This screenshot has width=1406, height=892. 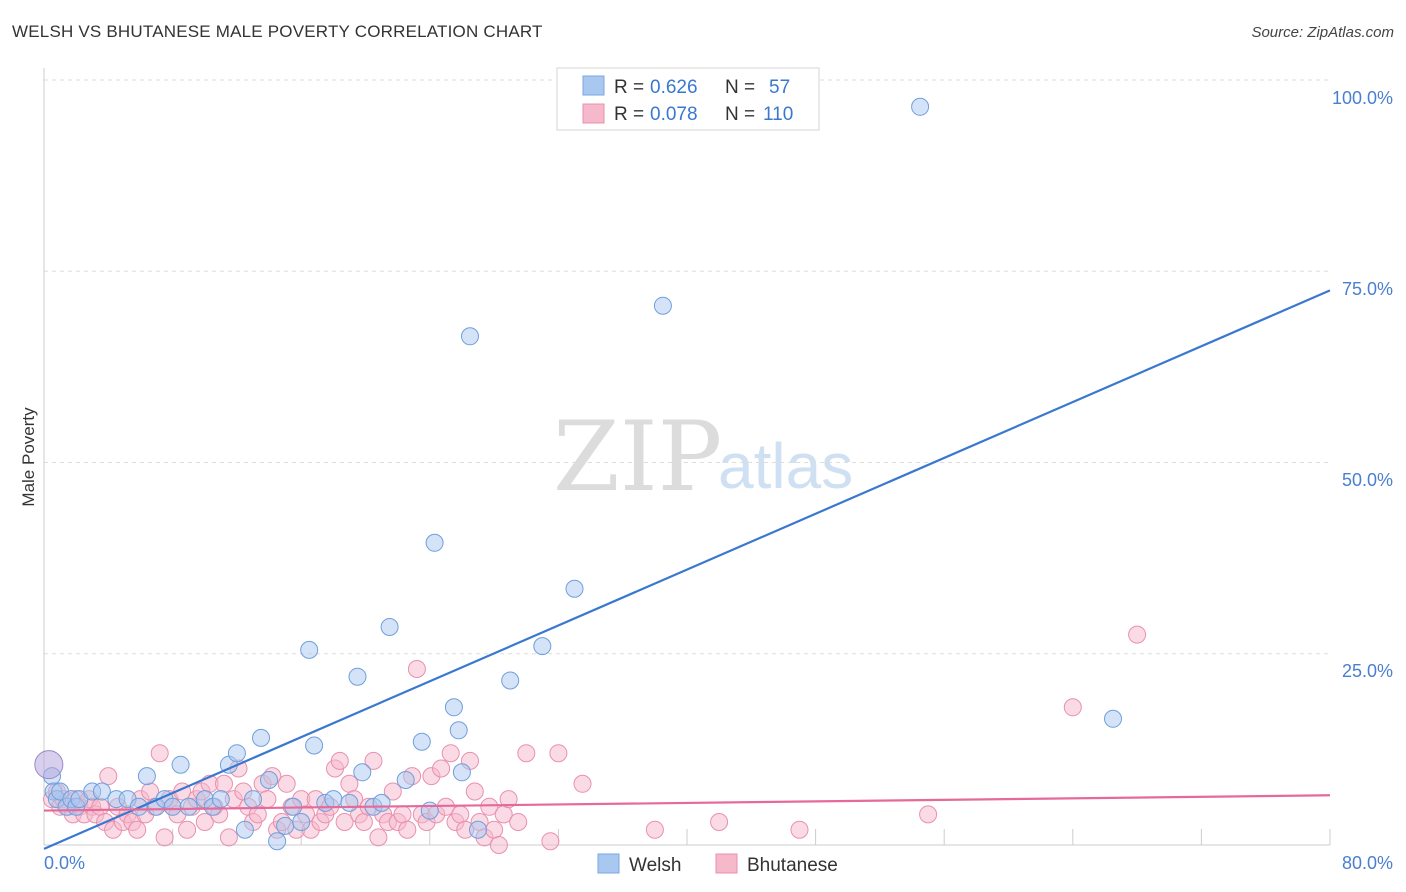 I want to click on source-label: Source: ZipAtlas.com, so click(x=1322, y=32).